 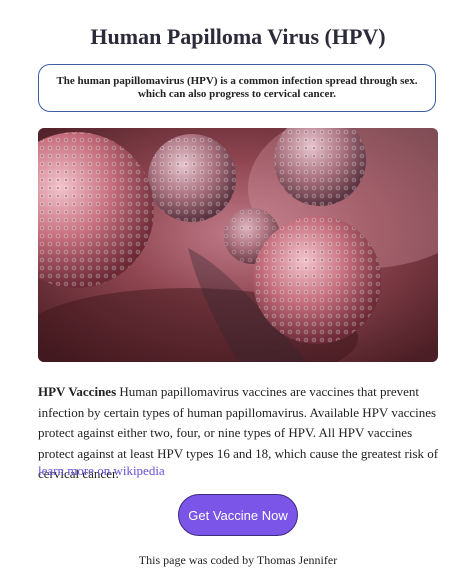 I want to click on vaccine-heading: HPV Vaccines, so click(x=77, y=391).